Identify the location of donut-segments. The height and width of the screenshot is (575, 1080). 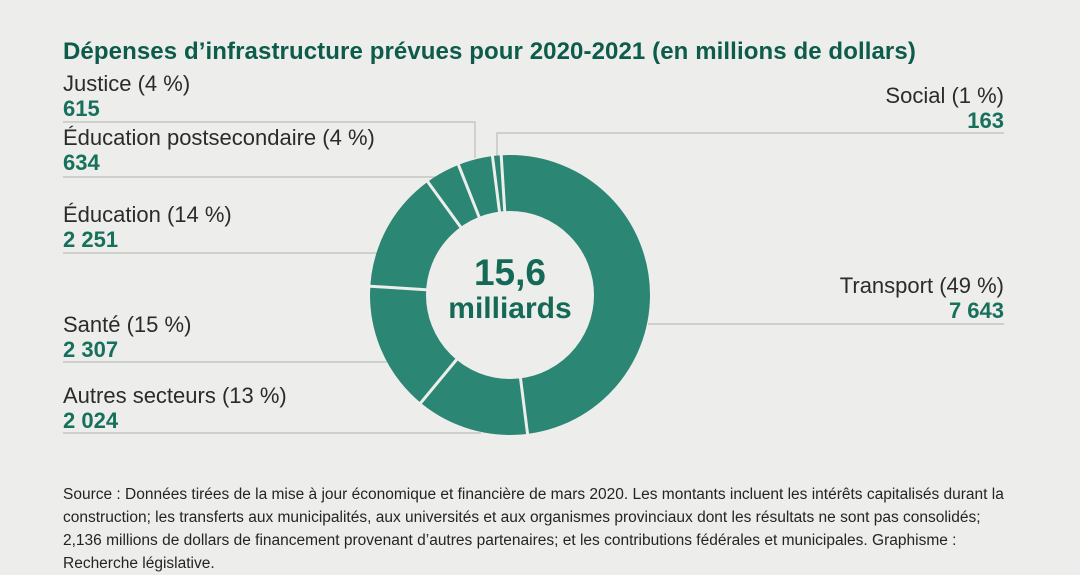
(508, 295).